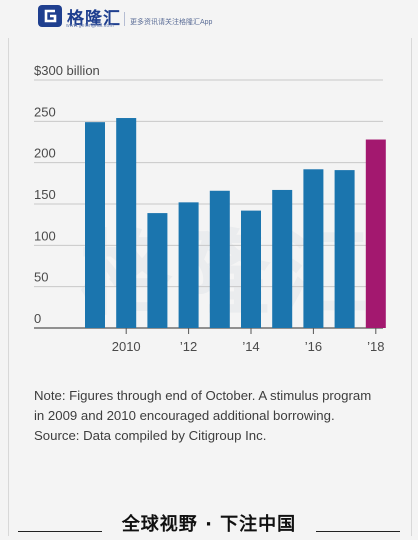  I want to click on bar-2012, so click(188, 265).